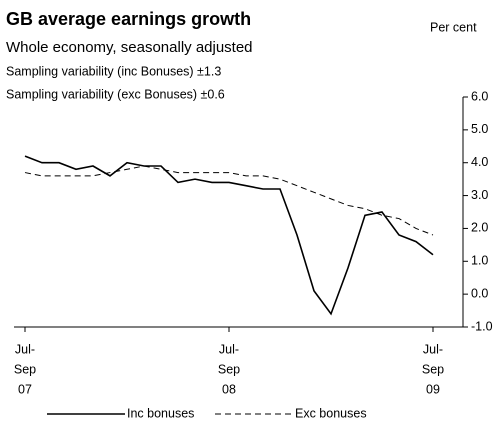 The image size is (499, 425). I want to click on x-tick-label: 09, so click(433, 389).